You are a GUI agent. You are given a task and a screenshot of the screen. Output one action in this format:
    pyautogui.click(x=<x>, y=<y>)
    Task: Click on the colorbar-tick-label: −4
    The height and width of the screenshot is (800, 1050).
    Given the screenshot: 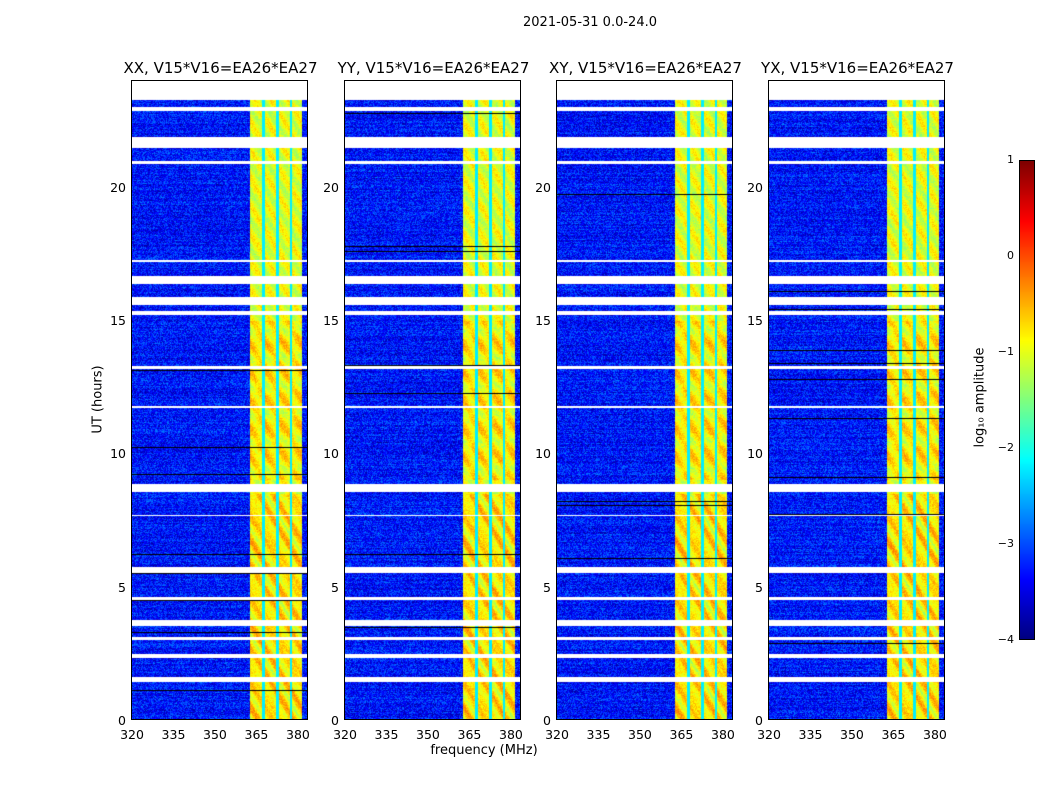 What is the action you would take?
    pyautogui.click(x=1005, y=639)
    